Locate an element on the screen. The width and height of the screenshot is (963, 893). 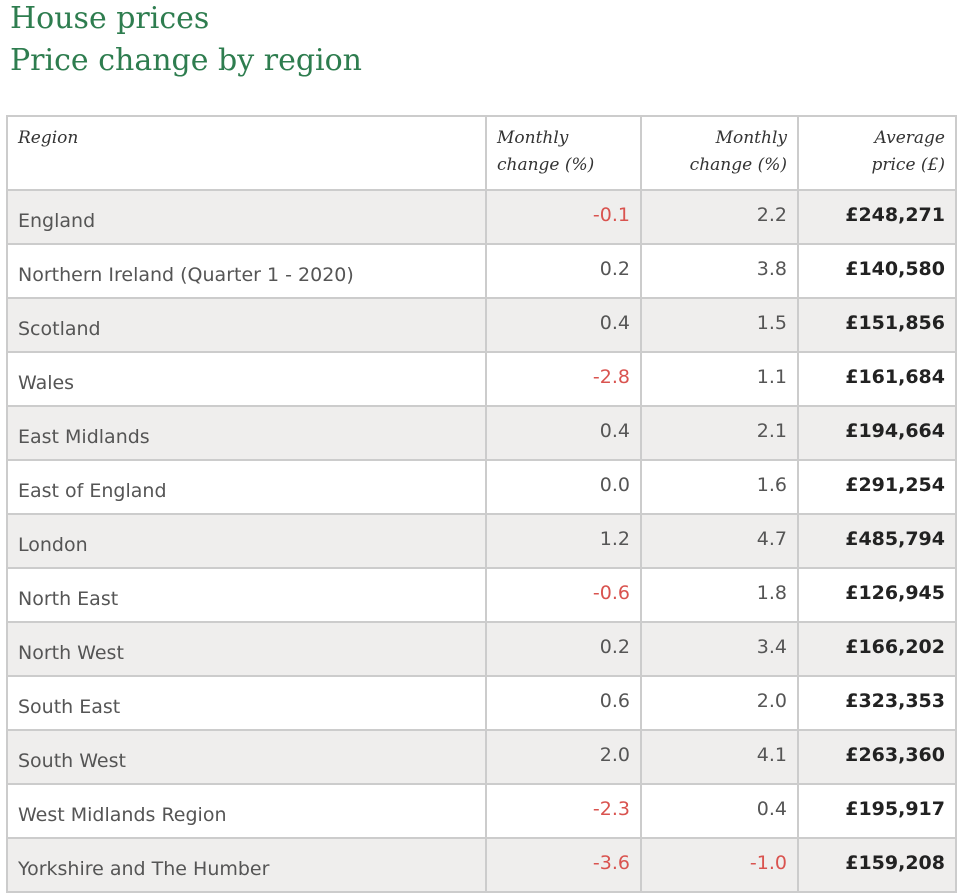
table-row: Scotland 0.4 1.5 £151,856 is located at coordinates (481, 325).